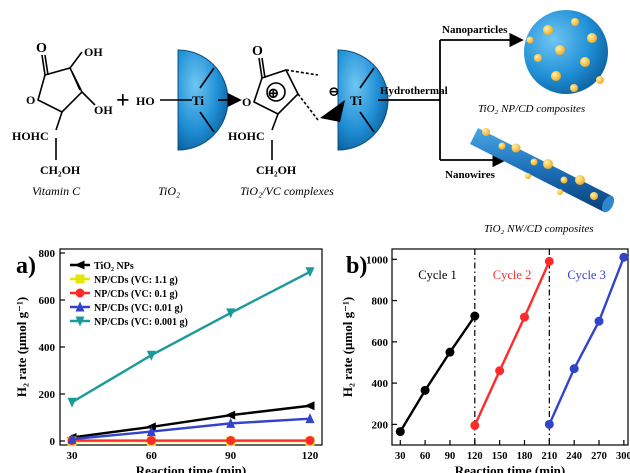 The image size is (630, 473). Describe the element at coordinates (510, 468) in the screenshot. I see `chart-b-x-axis-label: Reaction time (min)` at that location.